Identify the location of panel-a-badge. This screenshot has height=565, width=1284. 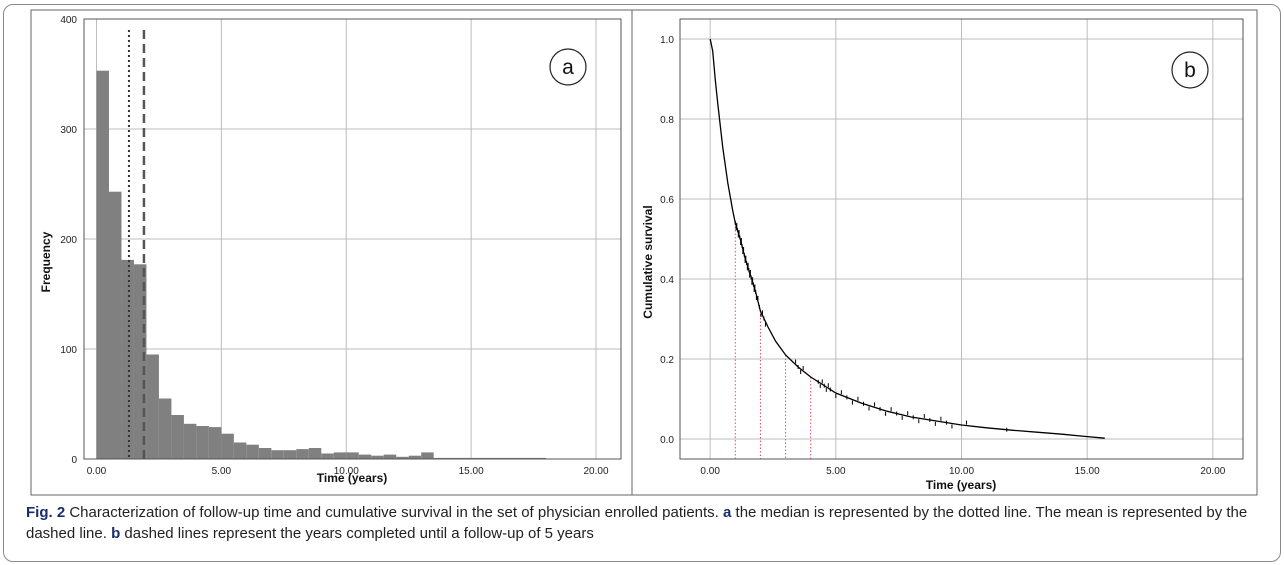
(568, 67).